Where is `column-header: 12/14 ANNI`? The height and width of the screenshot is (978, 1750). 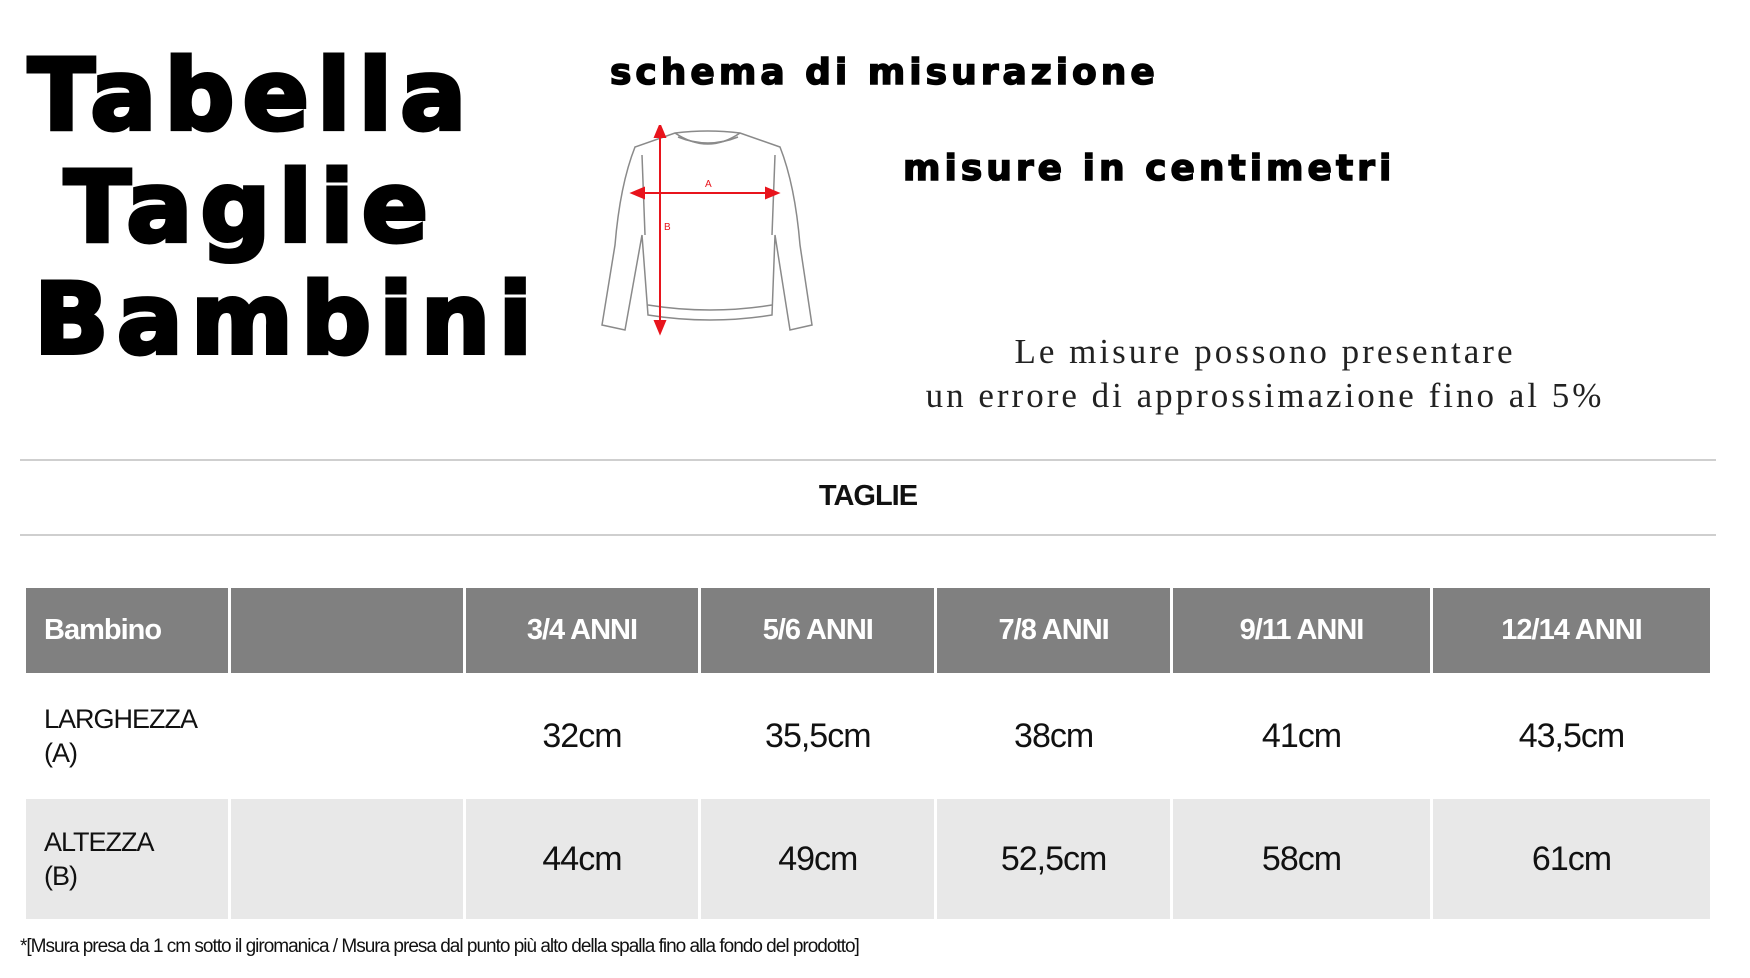 column-header: 12/14 ANNI is located at coordinates (1571, 630).